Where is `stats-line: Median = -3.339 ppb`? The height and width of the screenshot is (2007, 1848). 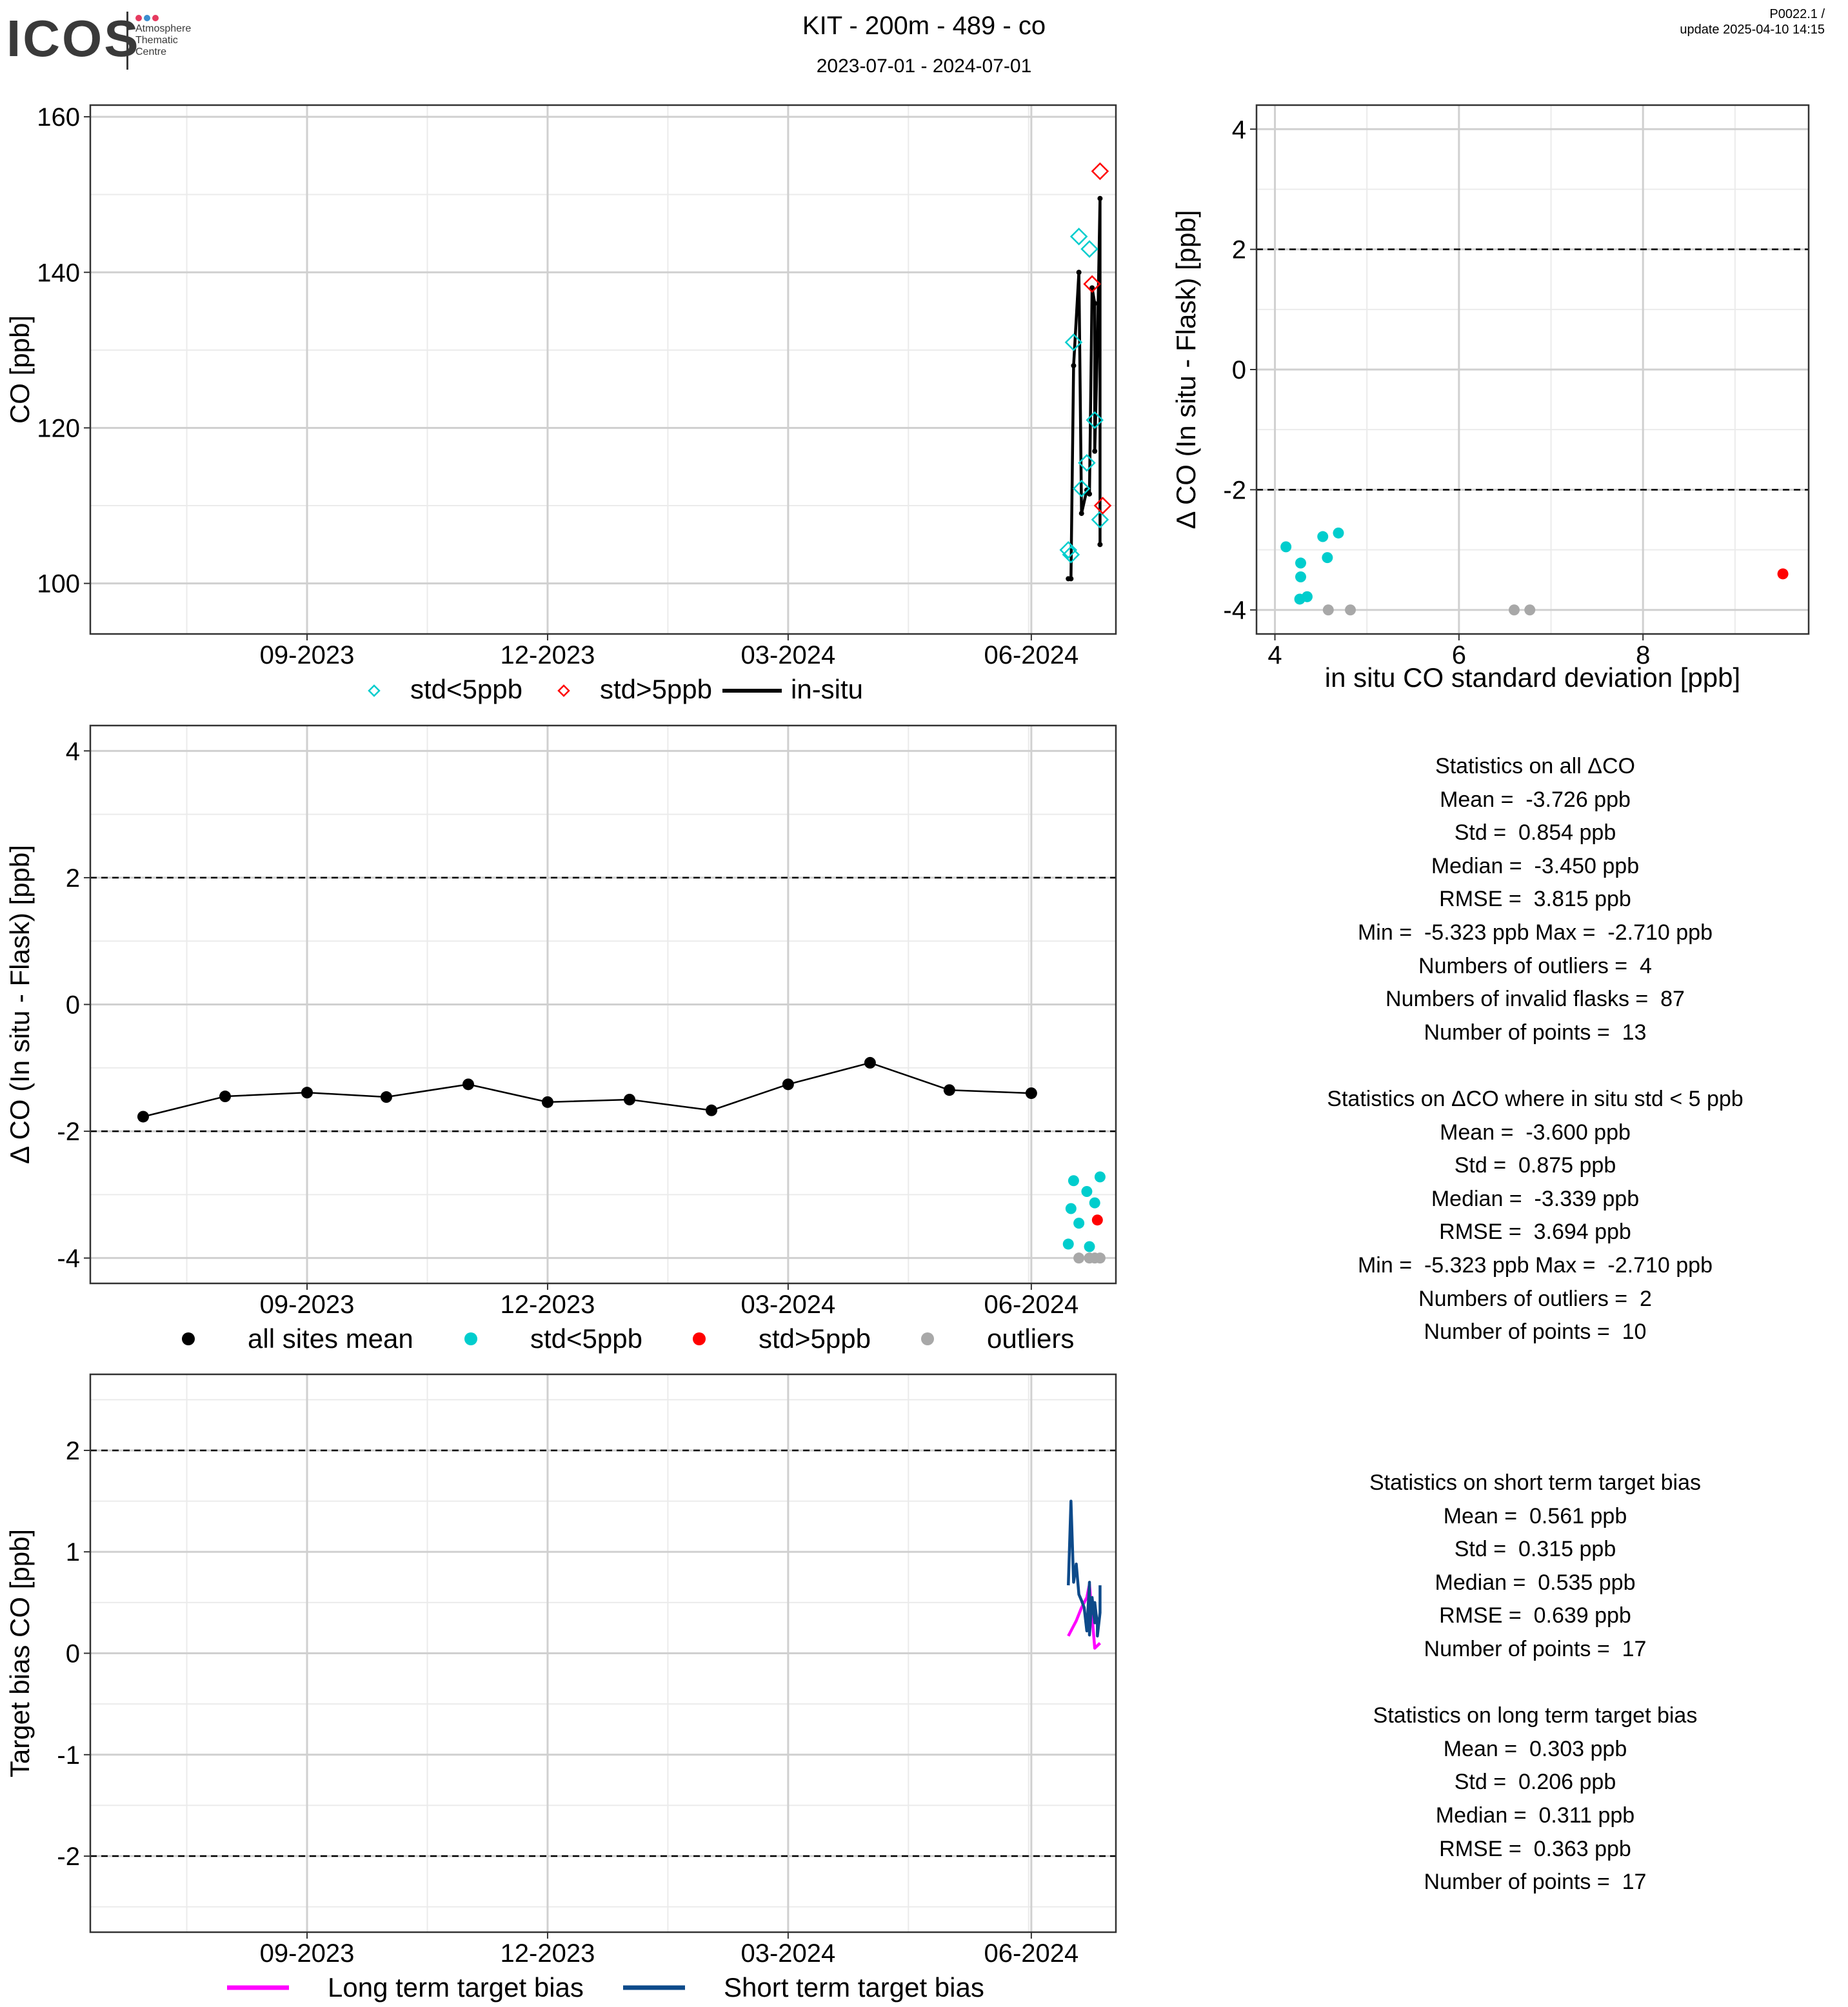 stats-line: Median = -3.339 ppb is located at coordinates (1535, 1198).